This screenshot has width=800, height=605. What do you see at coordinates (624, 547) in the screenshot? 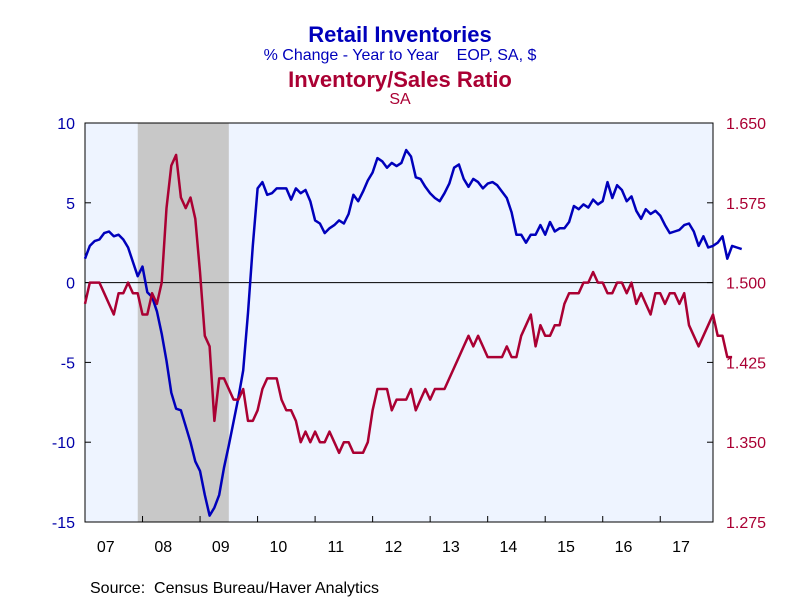
I see `x-tick-label: 16` at bounding box center [624, 547].